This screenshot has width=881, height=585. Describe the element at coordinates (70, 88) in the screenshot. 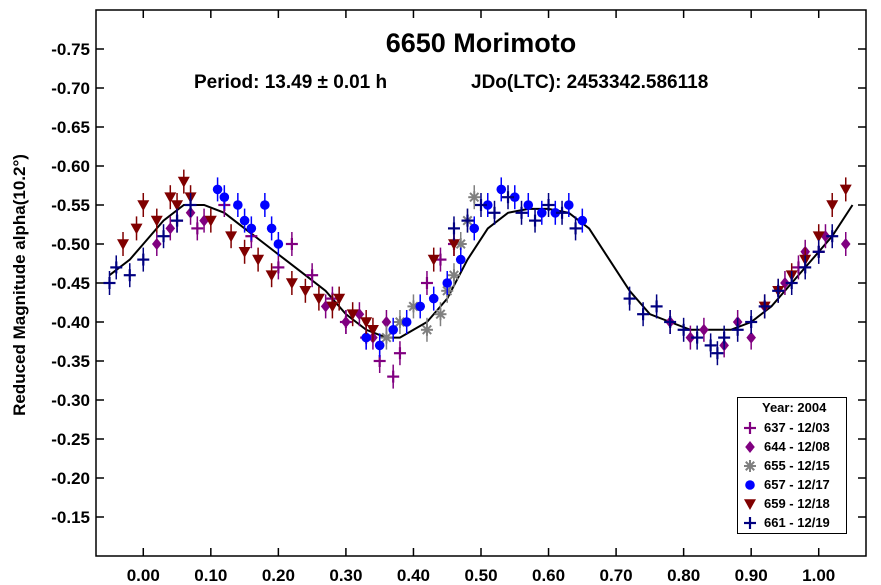

I see `y-tick-label: -0.70` at that location.